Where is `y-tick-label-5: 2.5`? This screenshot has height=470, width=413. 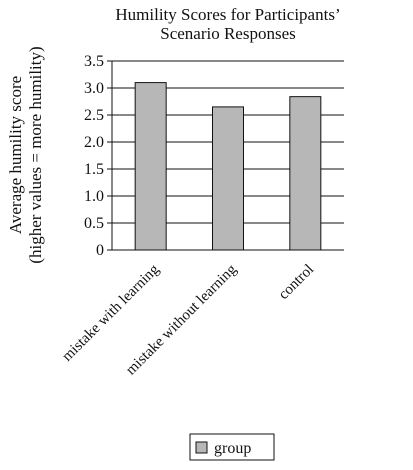 y-tick-label-5: 2.5 is located at coordinates (94, 115).